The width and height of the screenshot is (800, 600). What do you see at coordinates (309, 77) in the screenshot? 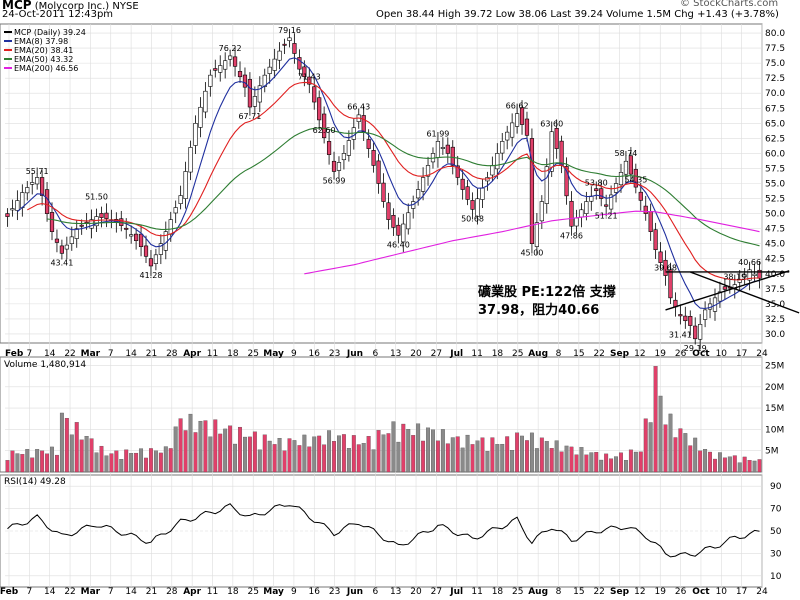
I see `price-label: 71.43` at bounding box center [309, 77].